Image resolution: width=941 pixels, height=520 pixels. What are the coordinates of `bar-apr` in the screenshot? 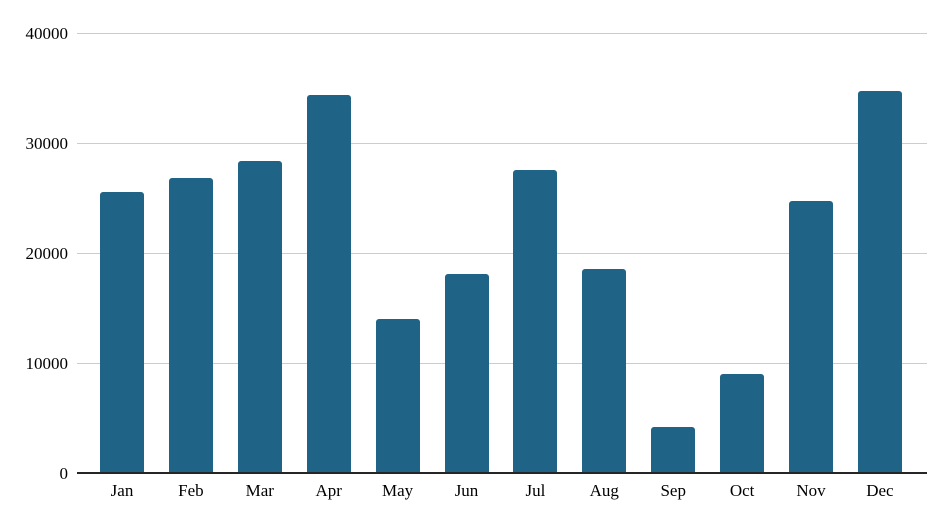 It's located at (328, 284).